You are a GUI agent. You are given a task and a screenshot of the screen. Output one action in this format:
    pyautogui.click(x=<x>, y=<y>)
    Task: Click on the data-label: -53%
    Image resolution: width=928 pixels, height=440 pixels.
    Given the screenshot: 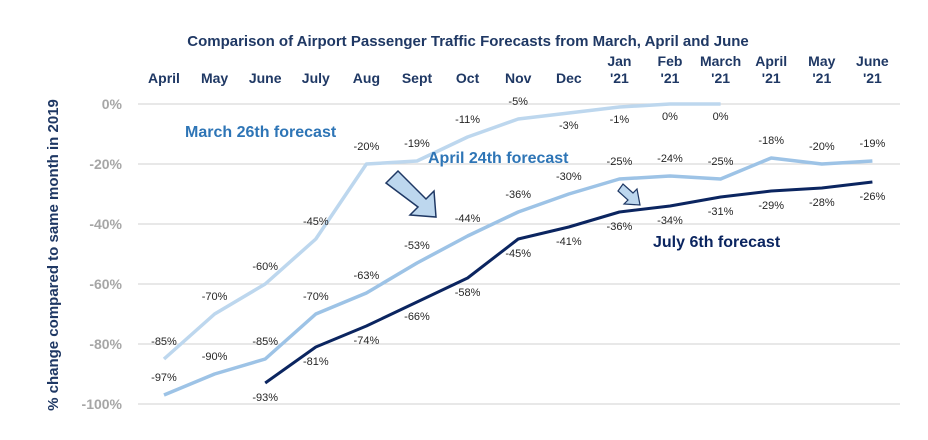 What is the action you would take?
    pyautogui.click(x=417, y=246)
    